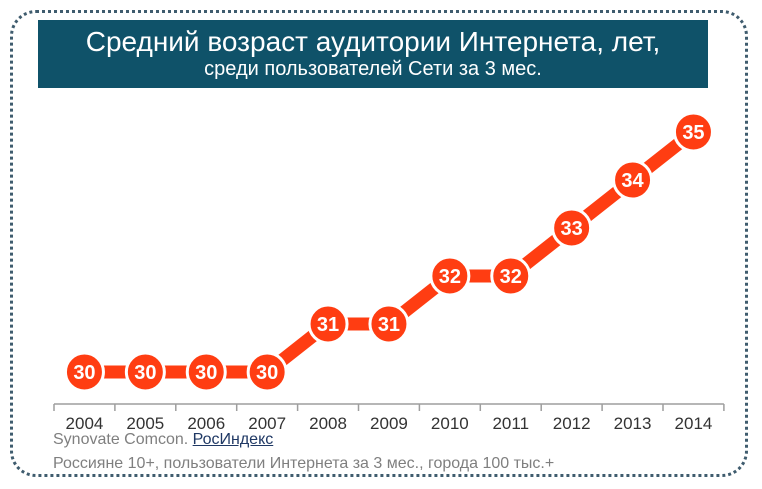 The image size is (762, 489). I want to click on x-tick-label: 2010, so click(450, 423).